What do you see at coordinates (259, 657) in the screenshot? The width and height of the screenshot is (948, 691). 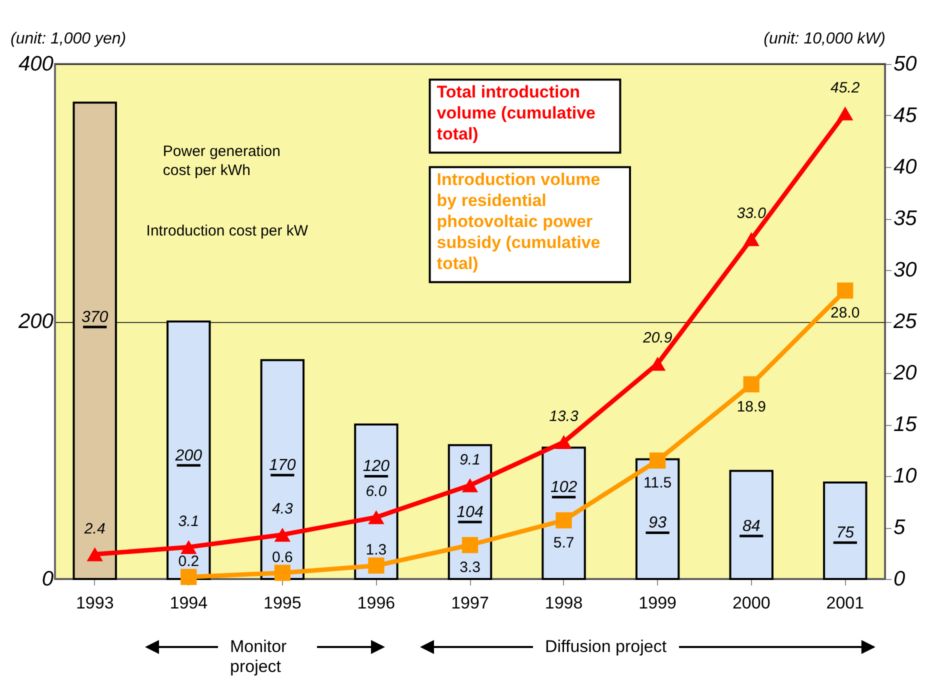 I see `text: Monitor project` at bounding box center [259, 657].